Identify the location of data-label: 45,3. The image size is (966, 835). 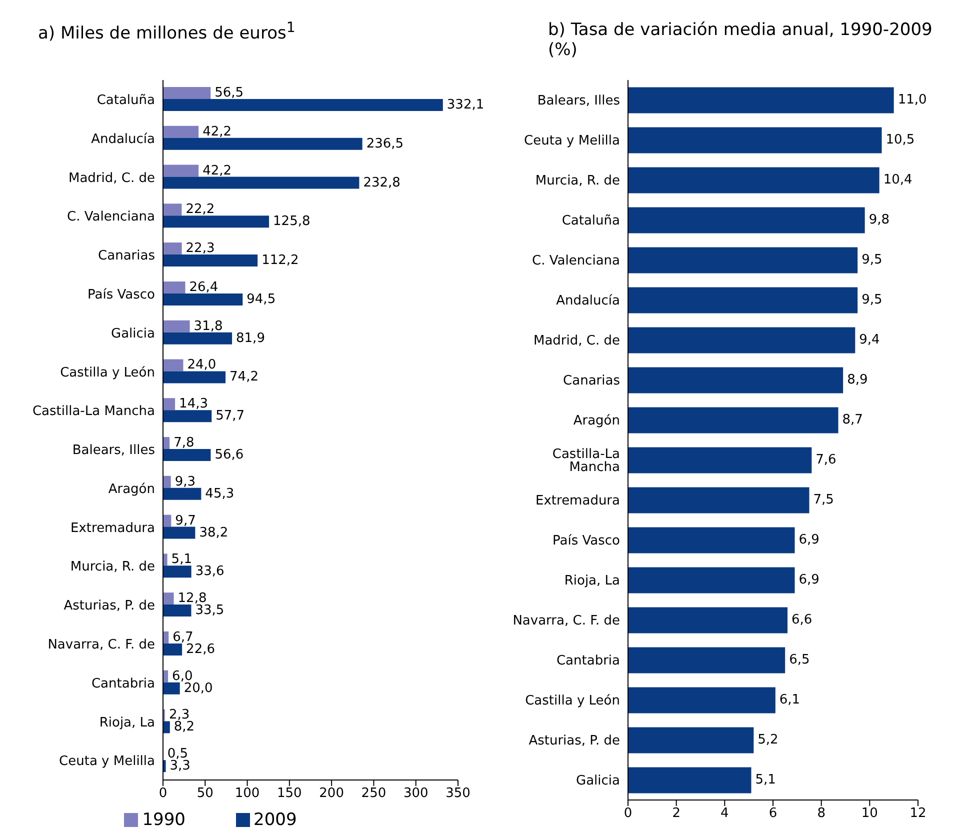
(219, 494).